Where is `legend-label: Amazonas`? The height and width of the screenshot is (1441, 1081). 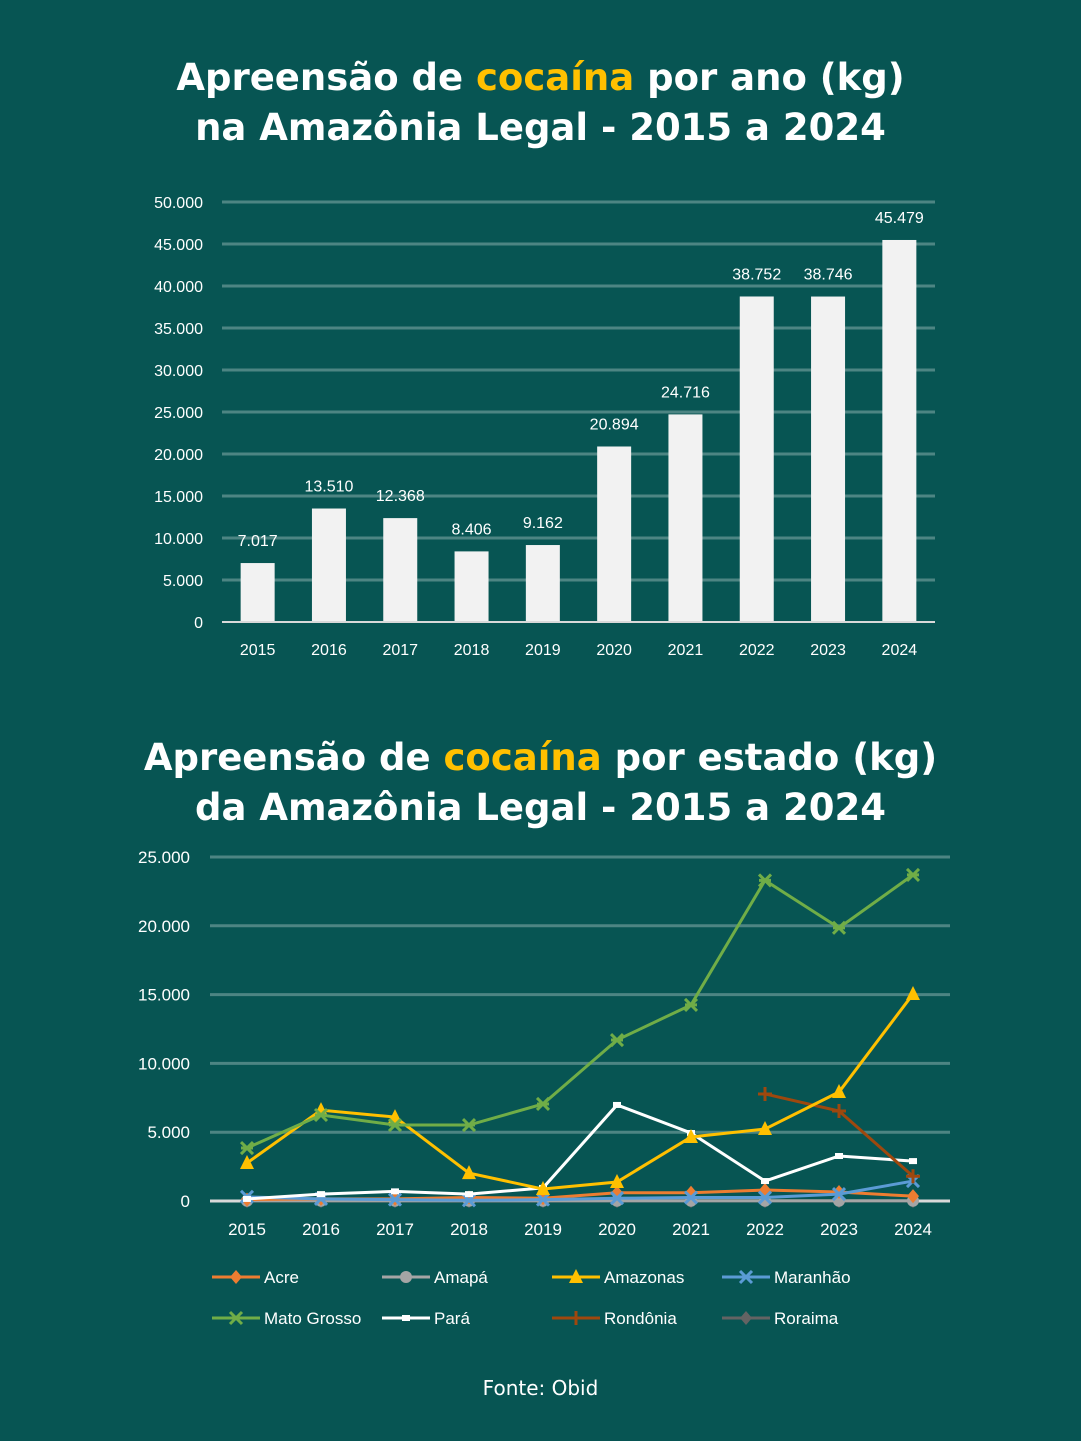
legend-label: Amazonas is located at coordinates (644, 1277).